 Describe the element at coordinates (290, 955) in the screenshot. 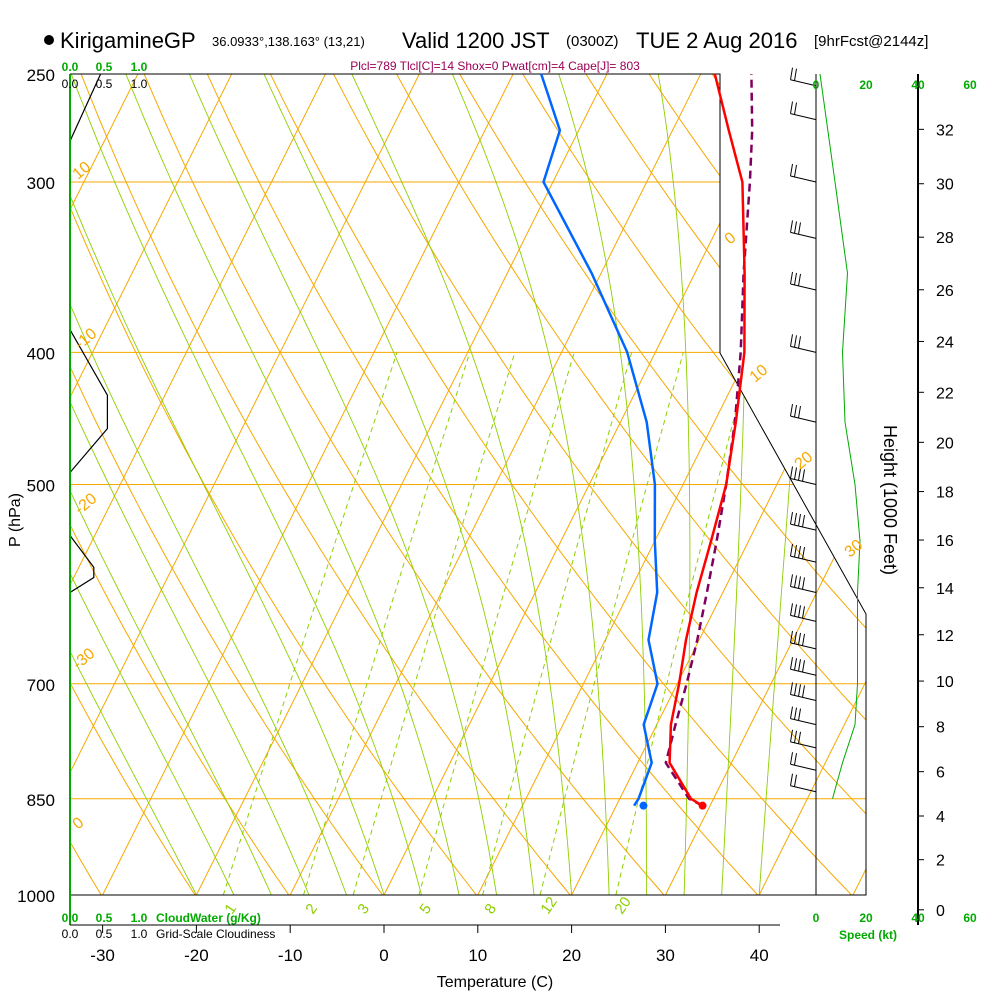

I see `temperature-tick-label: -10` at that location.